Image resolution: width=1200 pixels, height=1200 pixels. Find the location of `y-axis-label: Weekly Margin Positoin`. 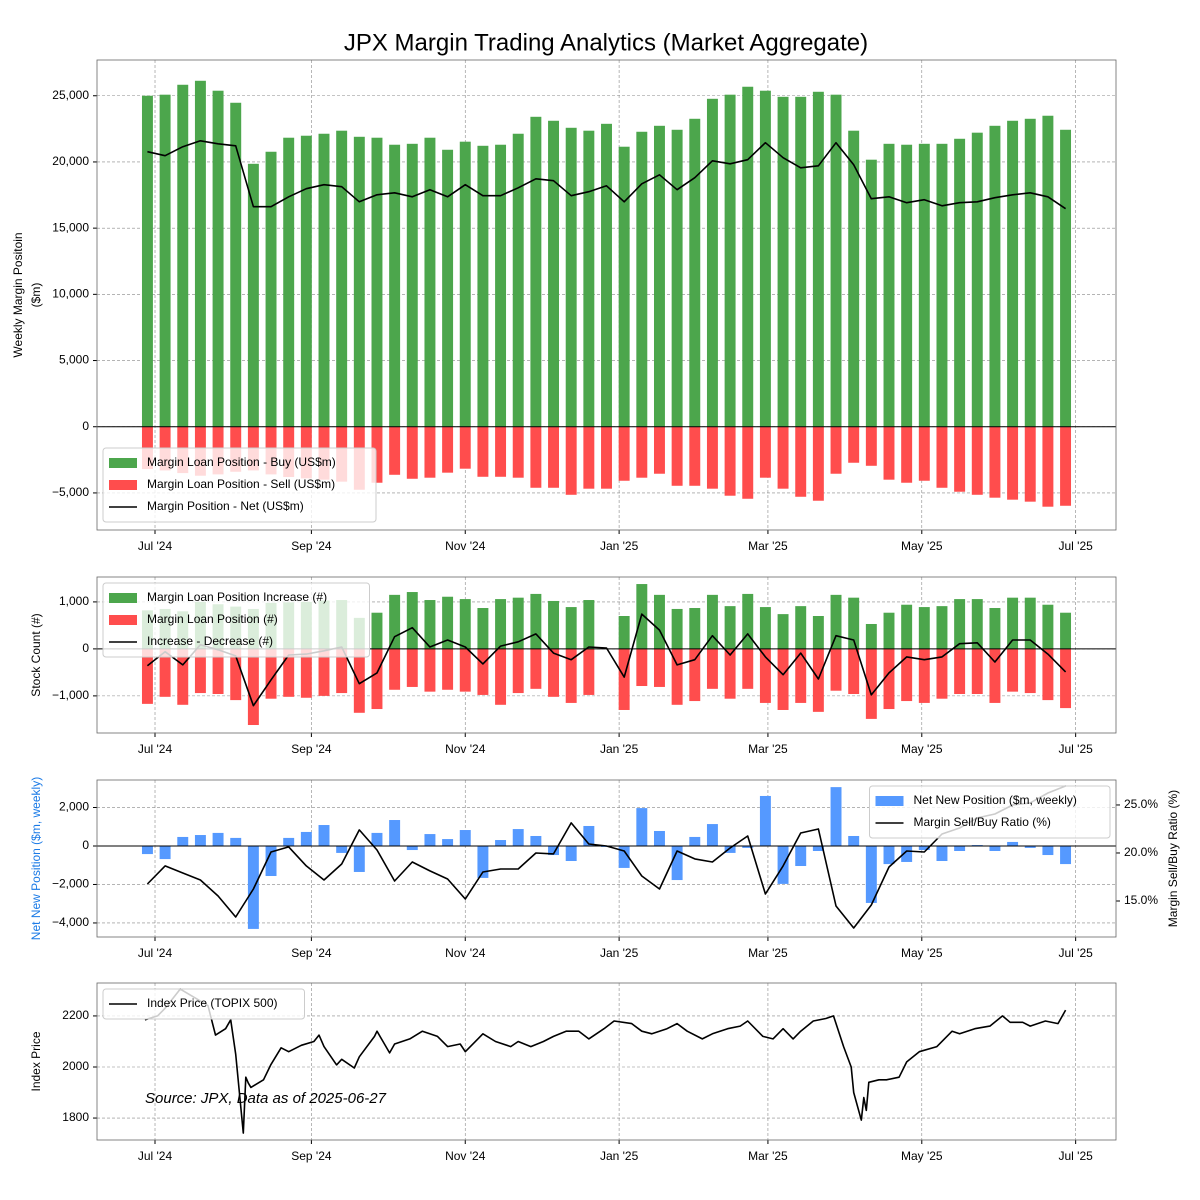

y-axis-label: Weekly Margin Positoin is located at coordinates (18, 294).